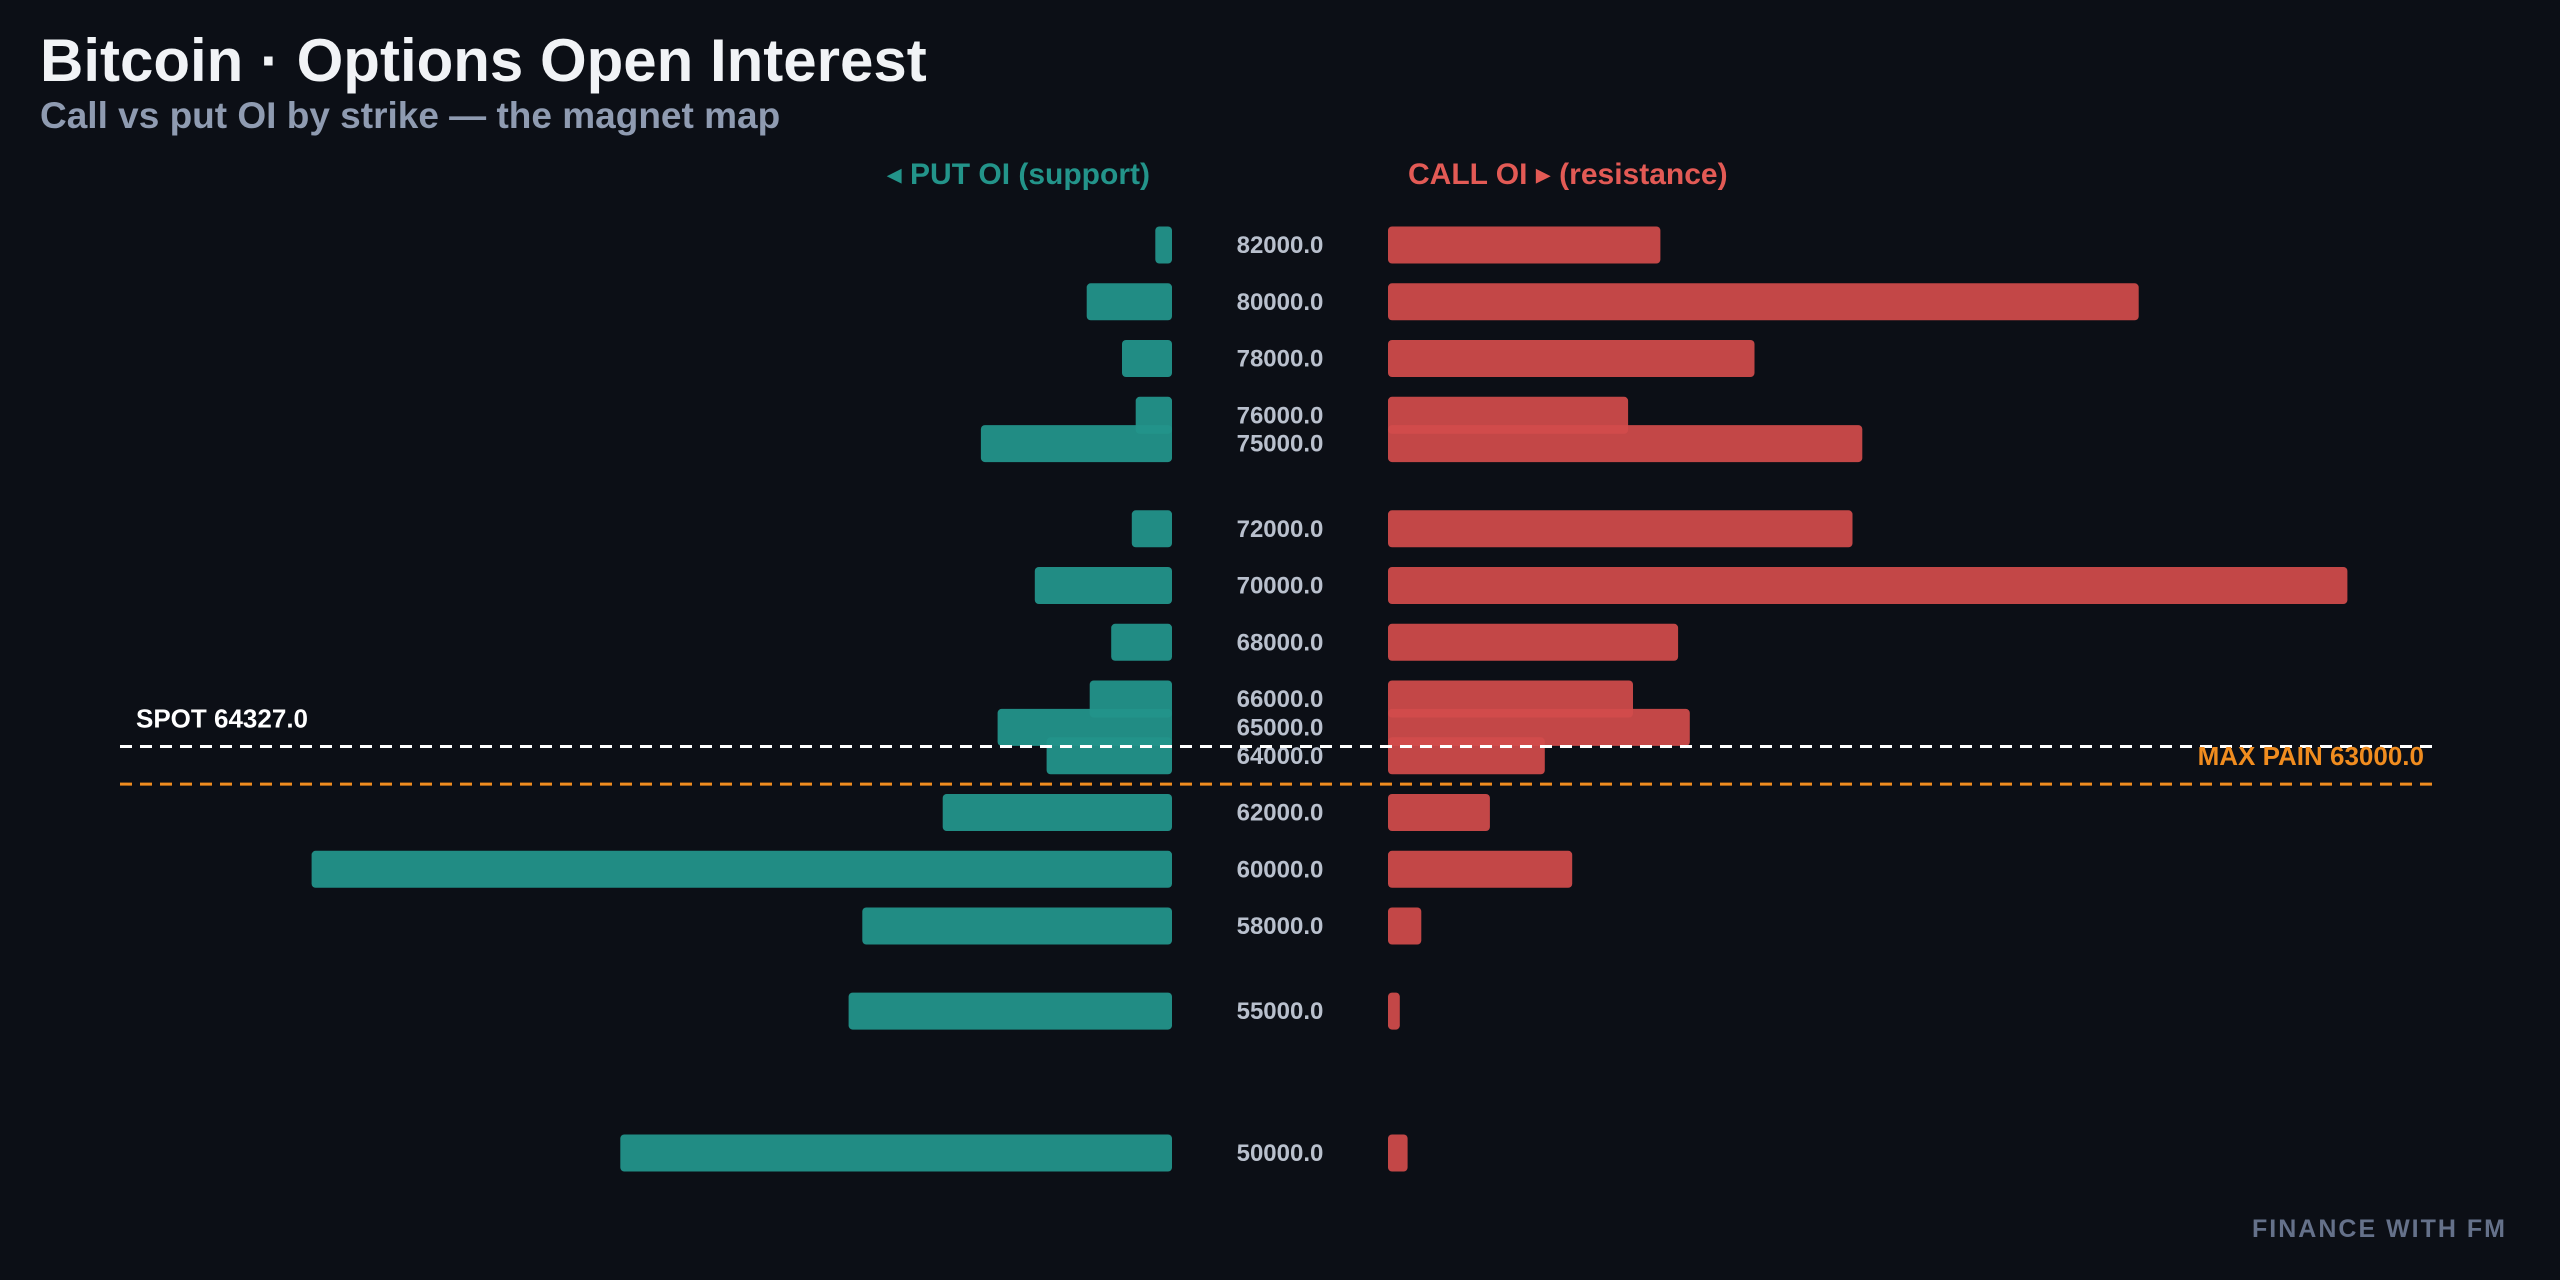 The width and height of the screenshot is (2560, 1280). Describe the element at coordinates (1280, 869) in the screenshot. I see `strike-label-60000: 60000.0` at that location.